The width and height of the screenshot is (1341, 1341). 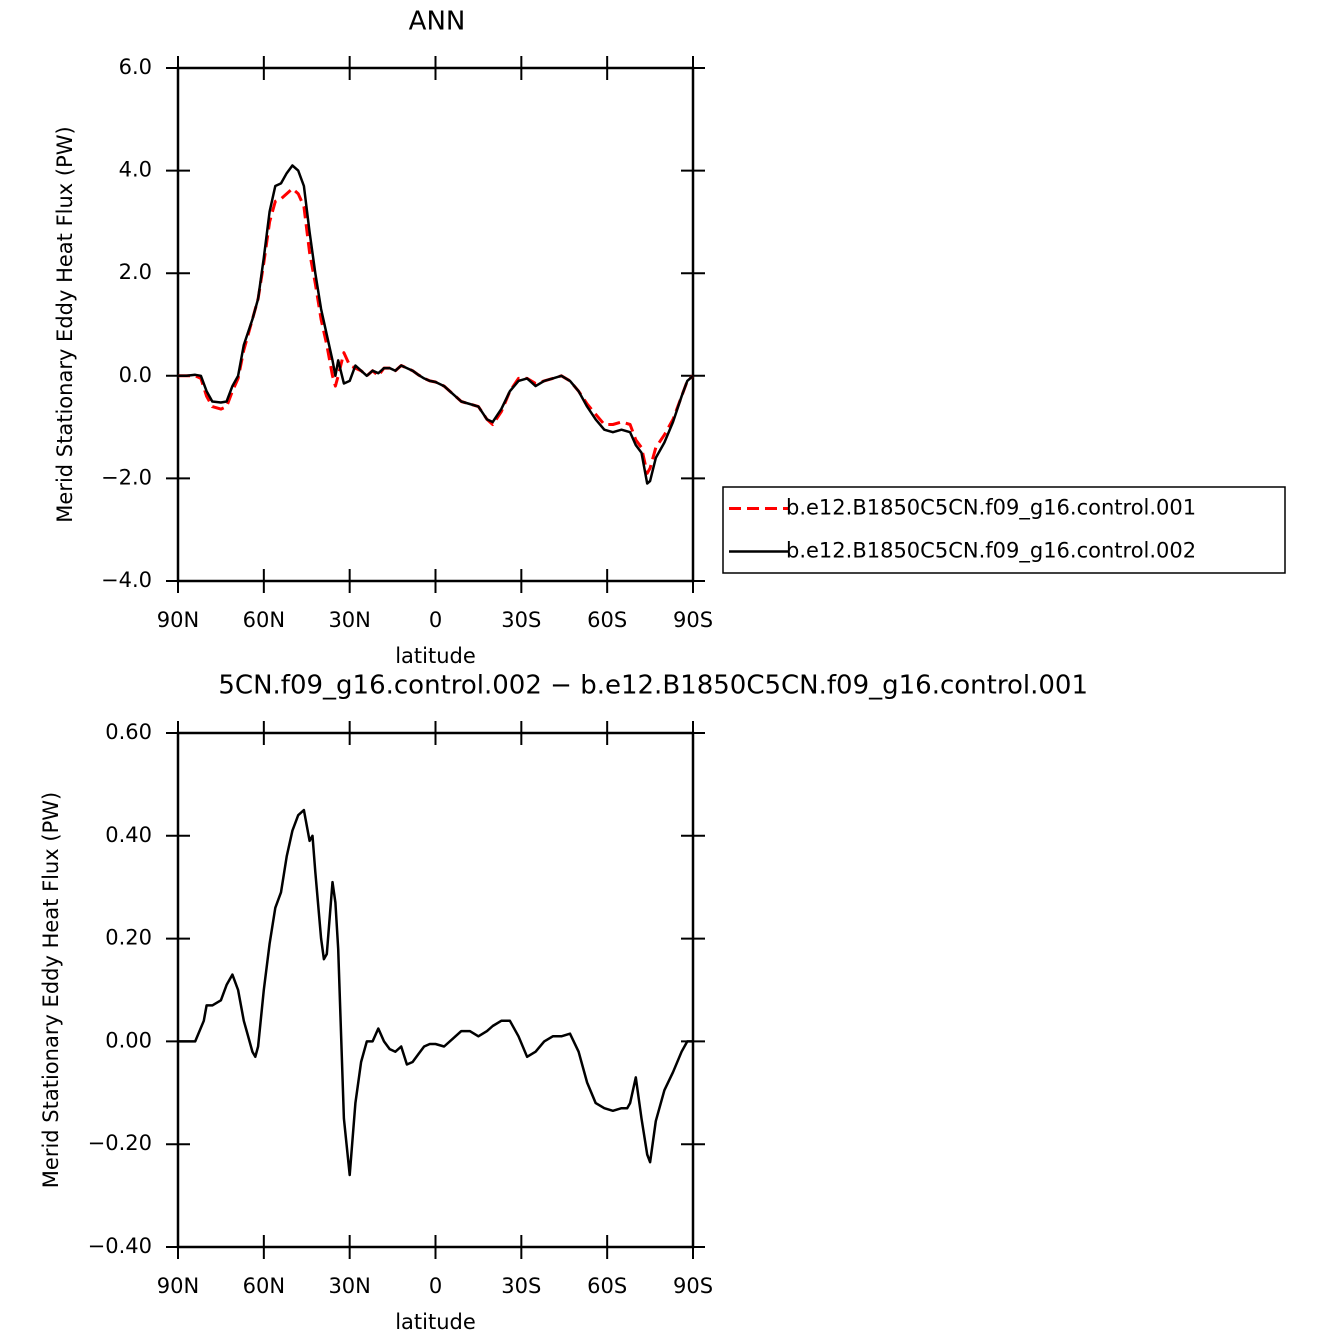 What do you see at coordinates (1004, 530) in the screenshot?
I see `legend-box` at bounding box center [1004, 530].